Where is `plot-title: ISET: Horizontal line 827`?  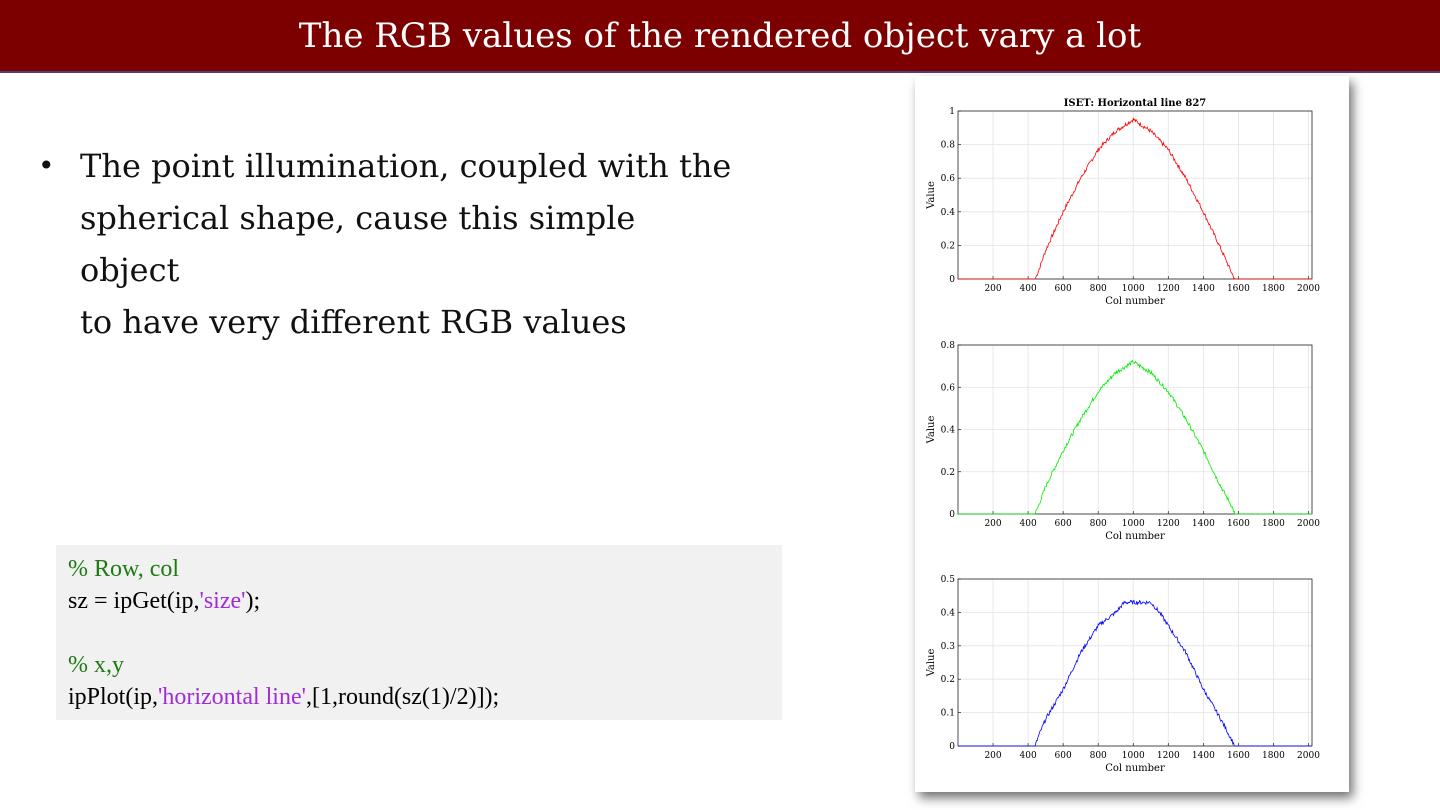
plot-title: ISET: Horizontal line 827 is located at coordinates (1135, 103).